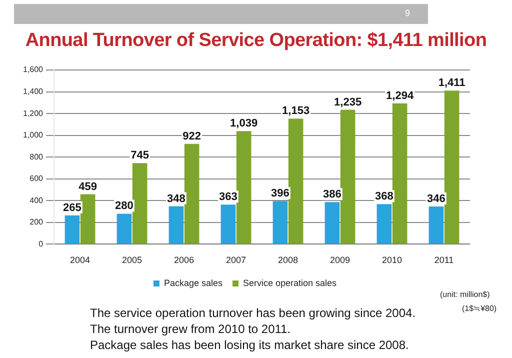 Image resolution: width=512 pixels, height=358 pixels. I want to click on text: The service operation turnover has been growing since 2004., so click(253, 313).